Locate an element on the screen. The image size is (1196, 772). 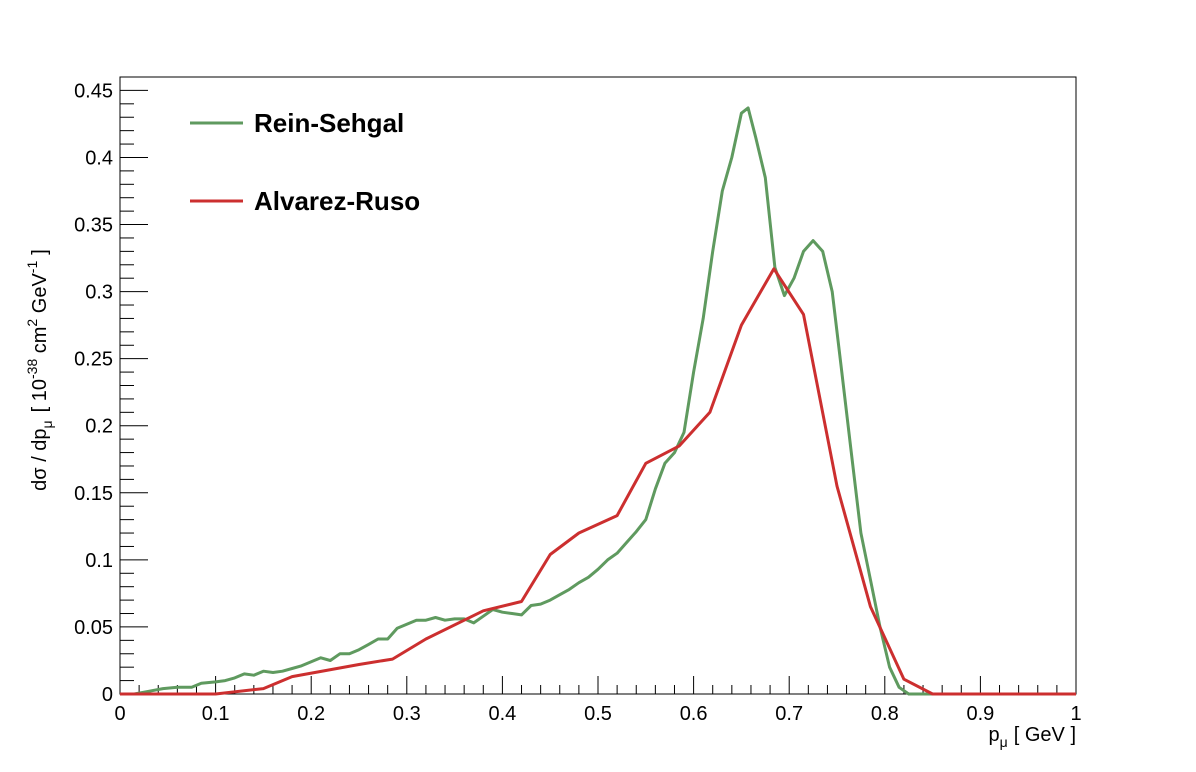
x-tick-label: 0.2 is located at coordinates (311, 714).